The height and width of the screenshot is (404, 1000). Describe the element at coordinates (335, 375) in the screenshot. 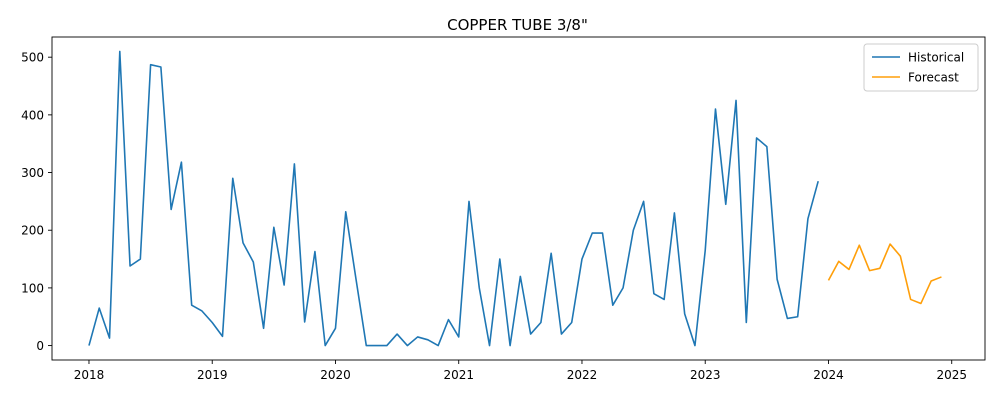

I see `x-tick-label: 2020` at that location.